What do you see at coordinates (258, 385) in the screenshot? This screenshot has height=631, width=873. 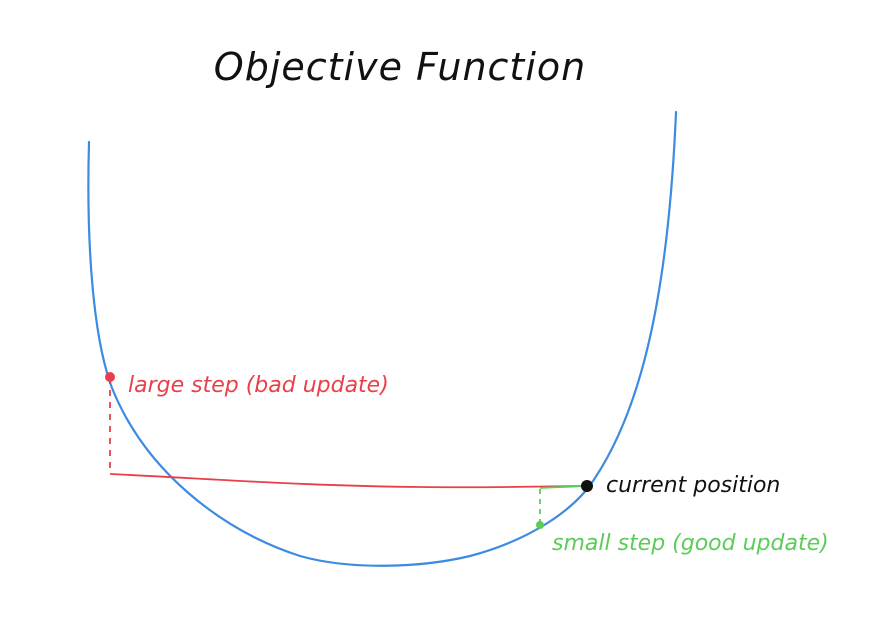 I see `large-step-label: large step (bad update)` at bounding box center [258, 385].